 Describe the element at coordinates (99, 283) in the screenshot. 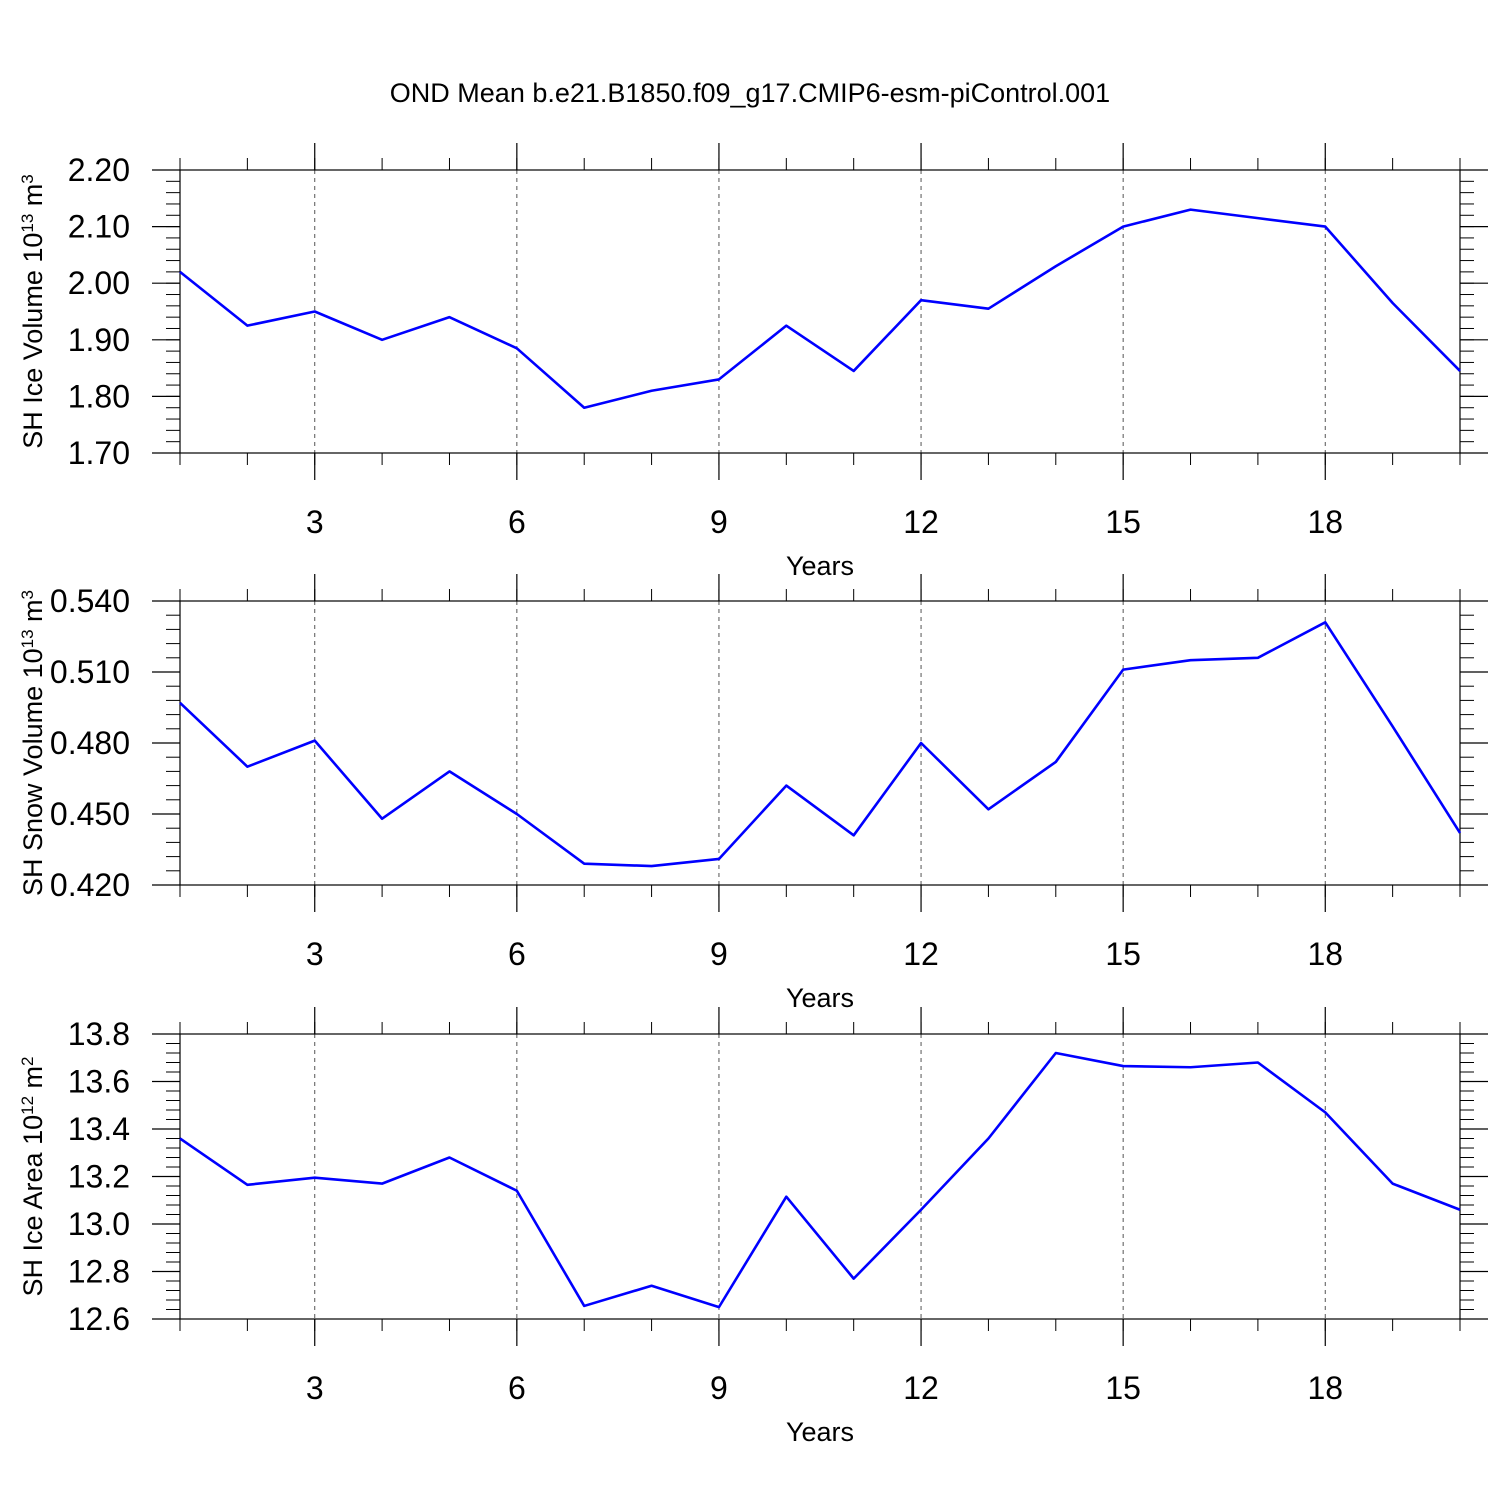

I see `y-tick-label: 2.00` at that location.